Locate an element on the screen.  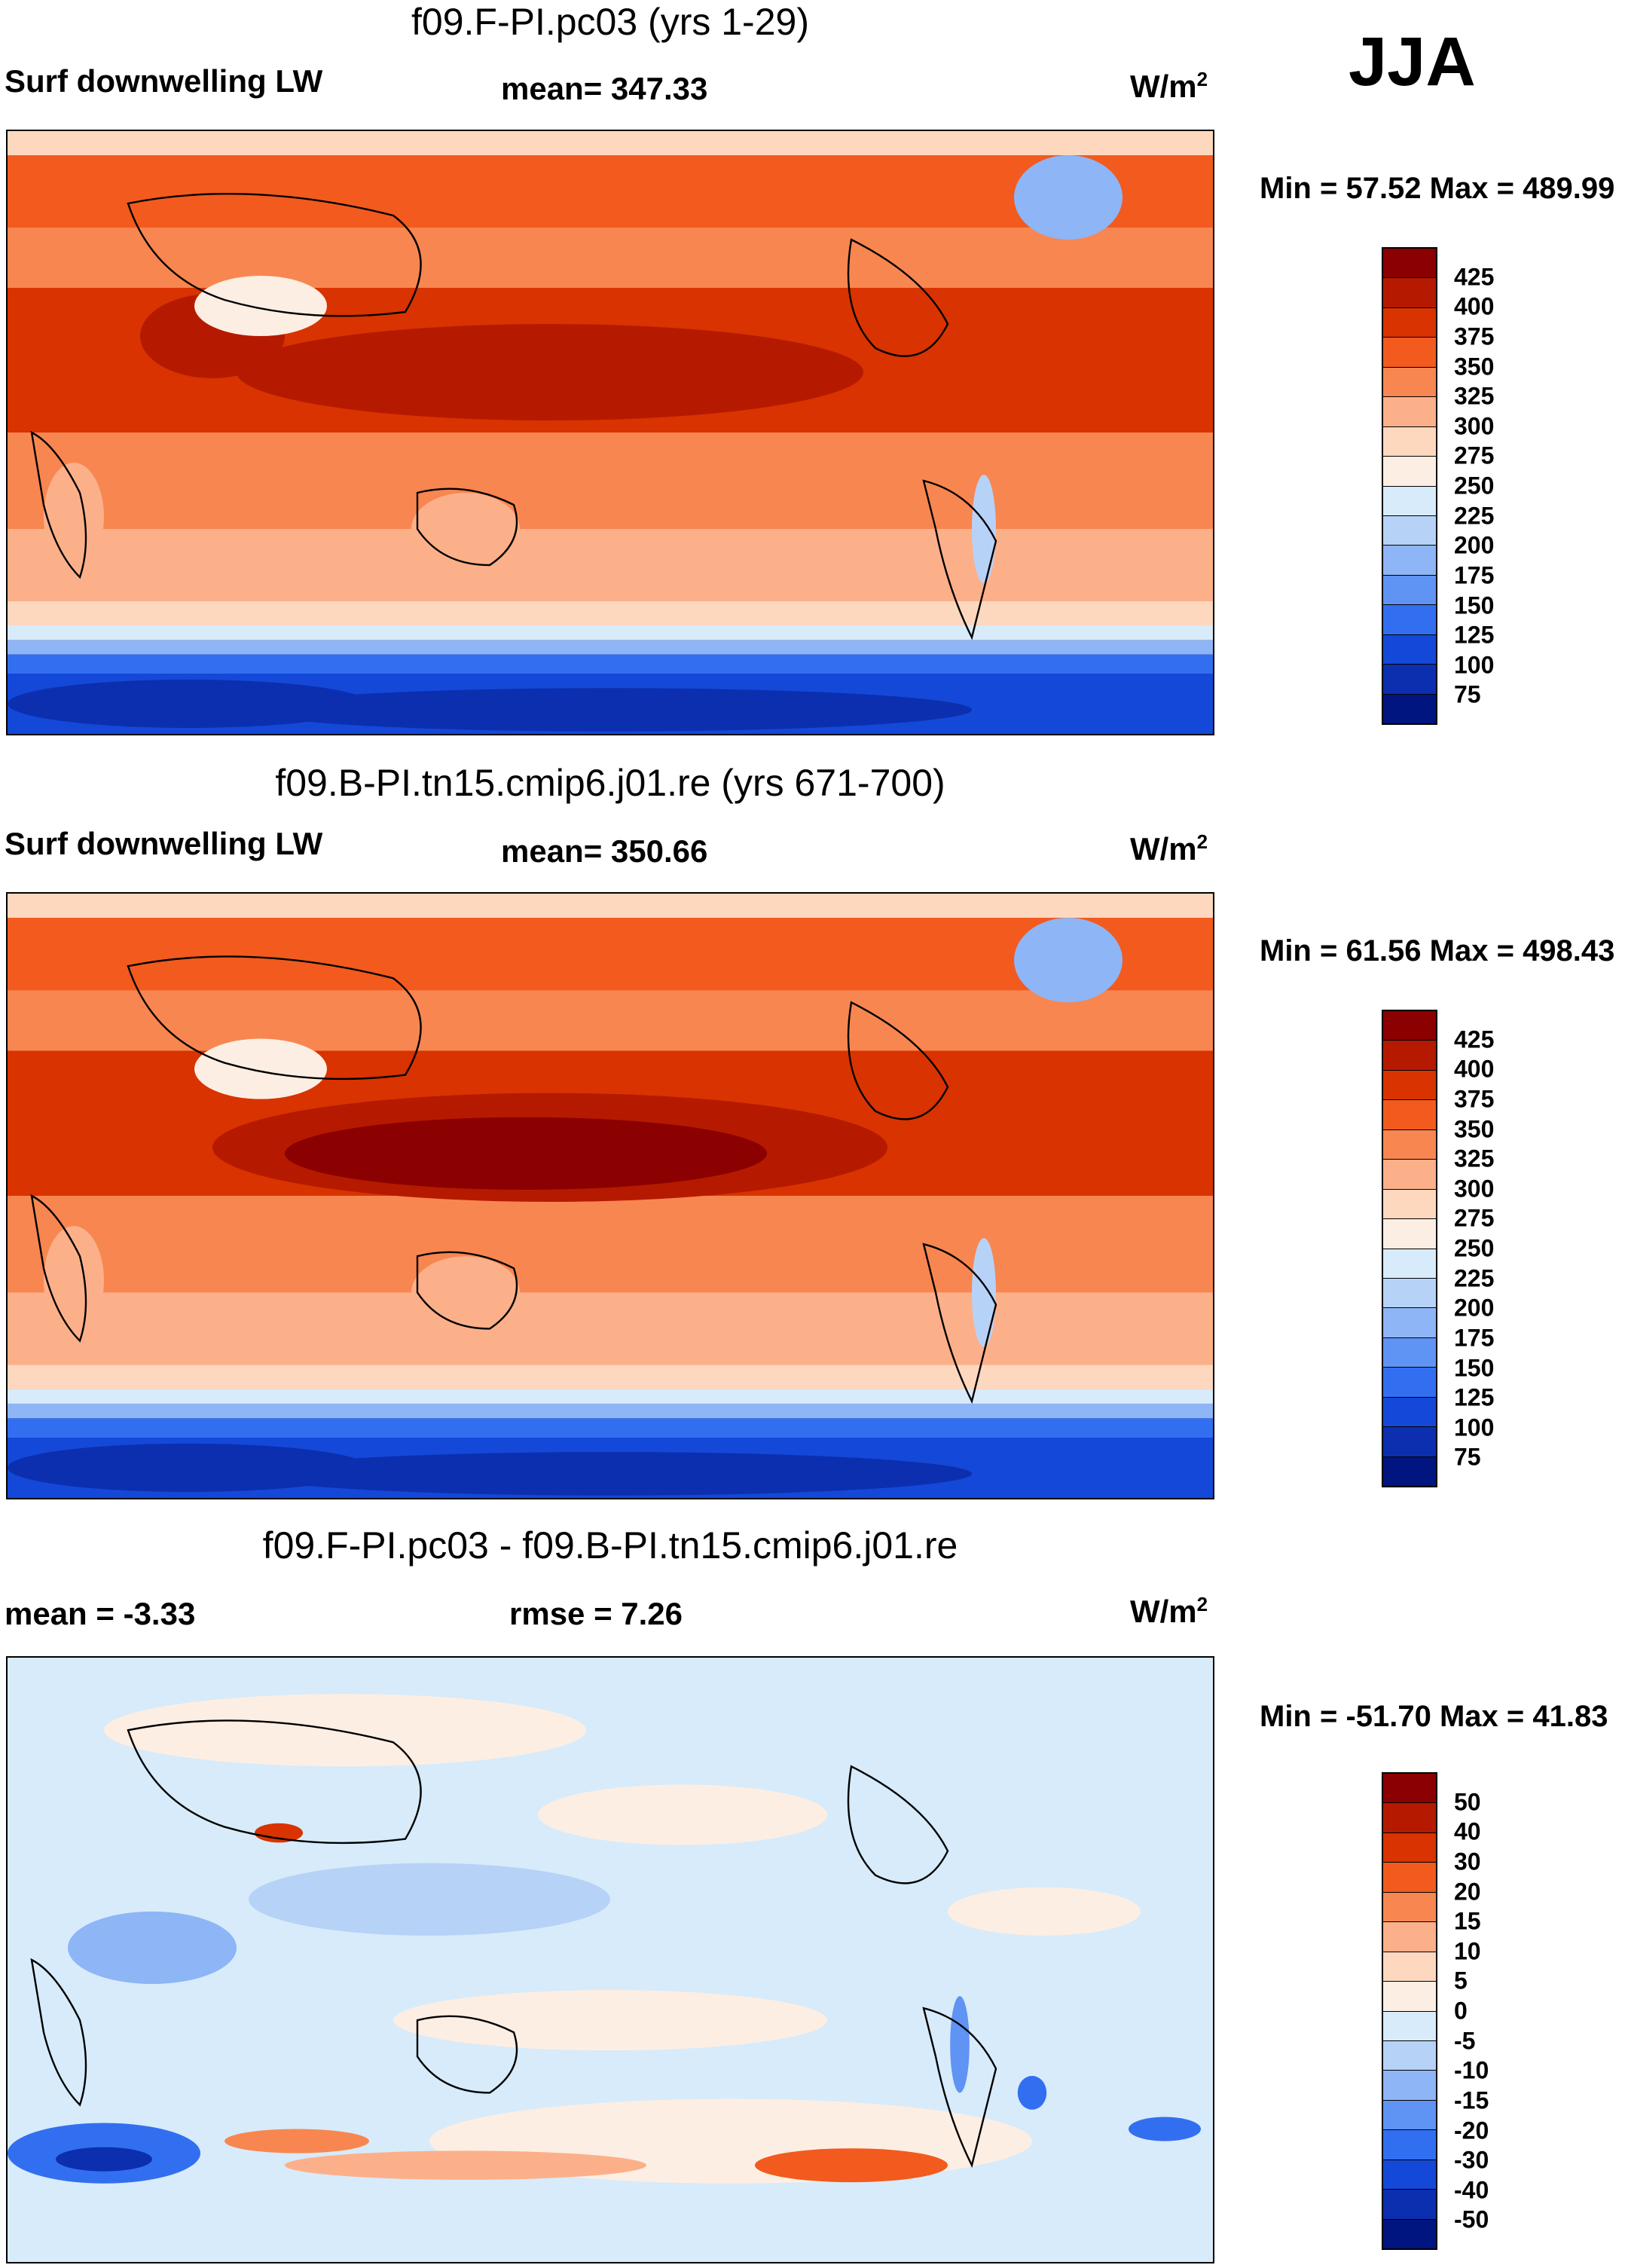
panel-1-minmax: Min = 57.52 Max = 489.99 is located at coordinates (1437, 188).